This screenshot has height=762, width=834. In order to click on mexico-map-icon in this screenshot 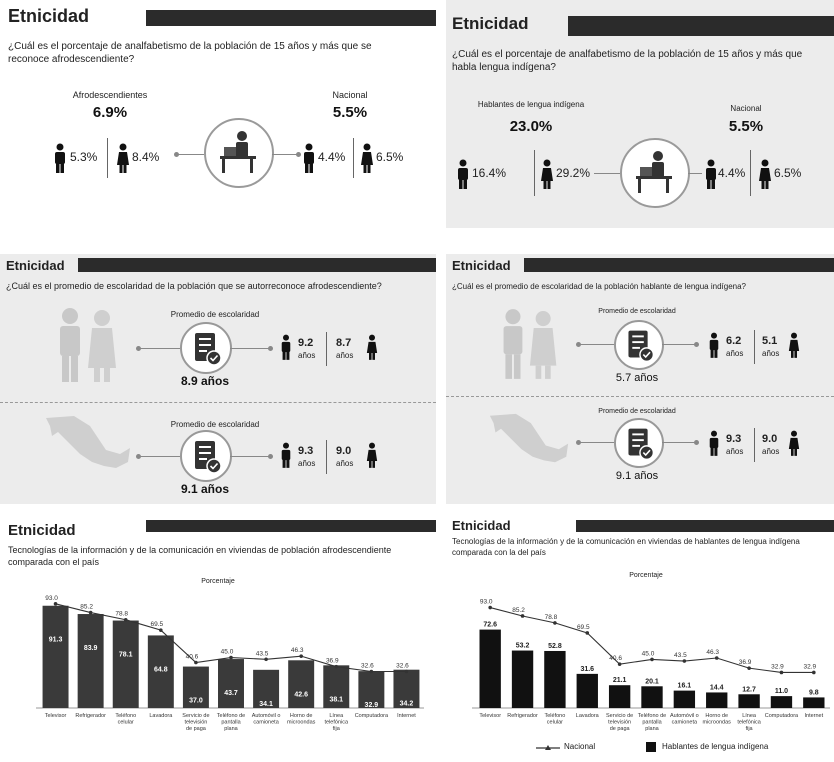, I will do `click(529, 438)`.